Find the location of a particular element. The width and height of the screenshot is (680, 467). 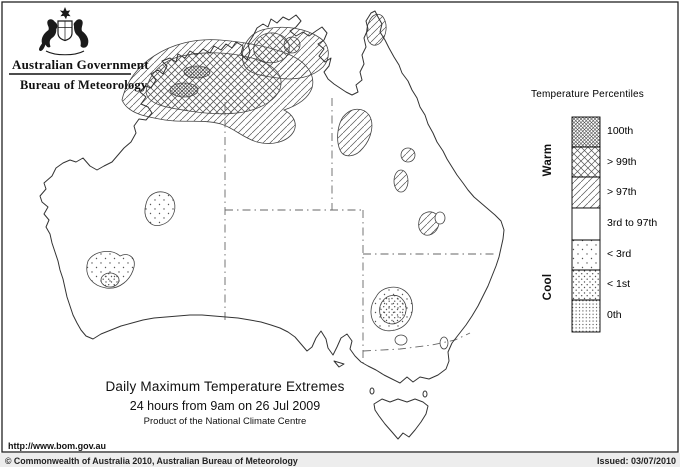

tasmania-outline is located at coordinates (401, 419).